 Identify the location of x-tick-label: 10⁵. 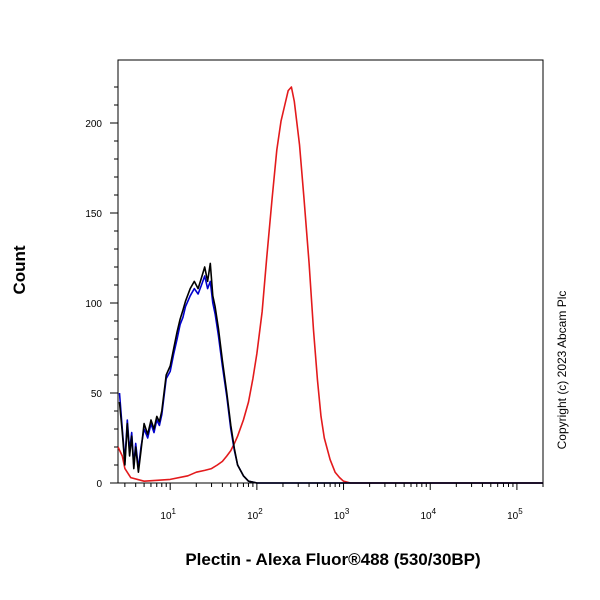
(515, 514).